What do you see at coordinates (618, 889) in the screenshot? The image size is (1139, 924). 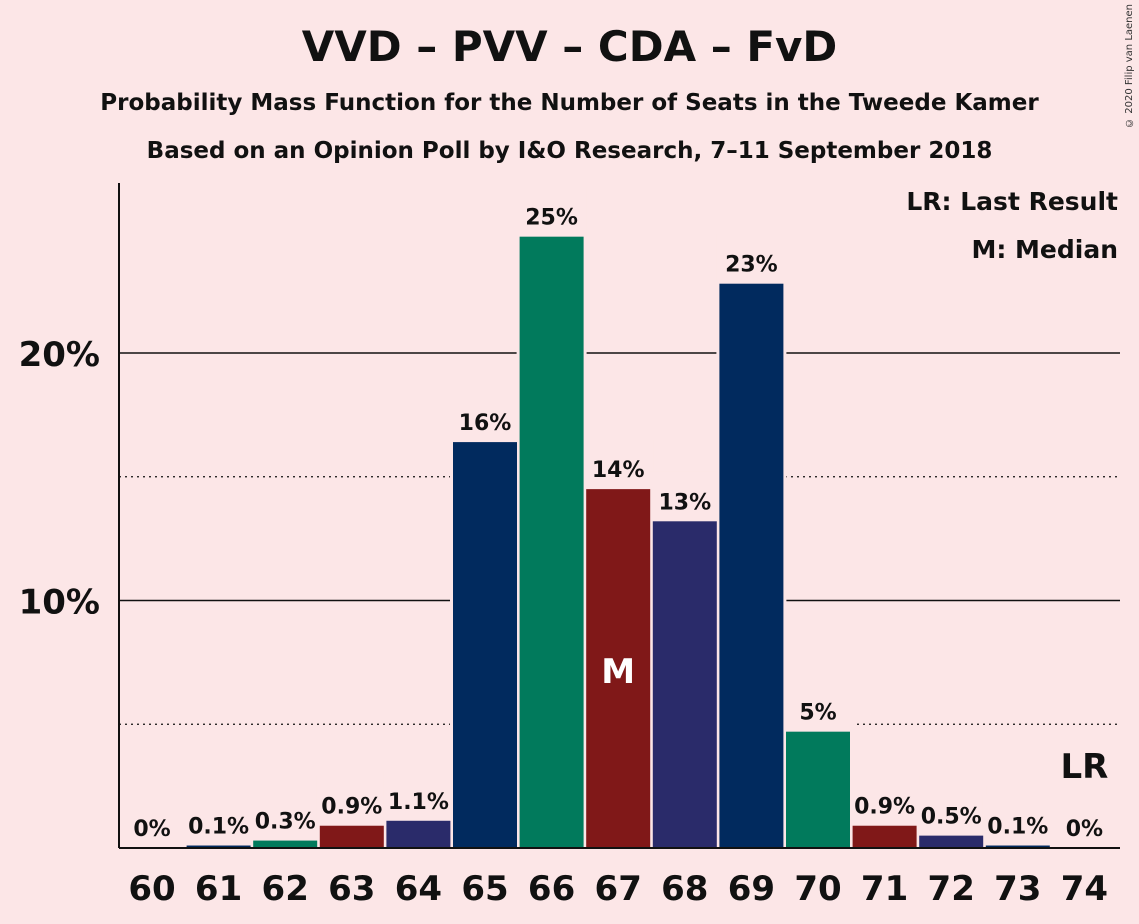 I see `x-tick-label: 67` at bounding box center [618, 889].